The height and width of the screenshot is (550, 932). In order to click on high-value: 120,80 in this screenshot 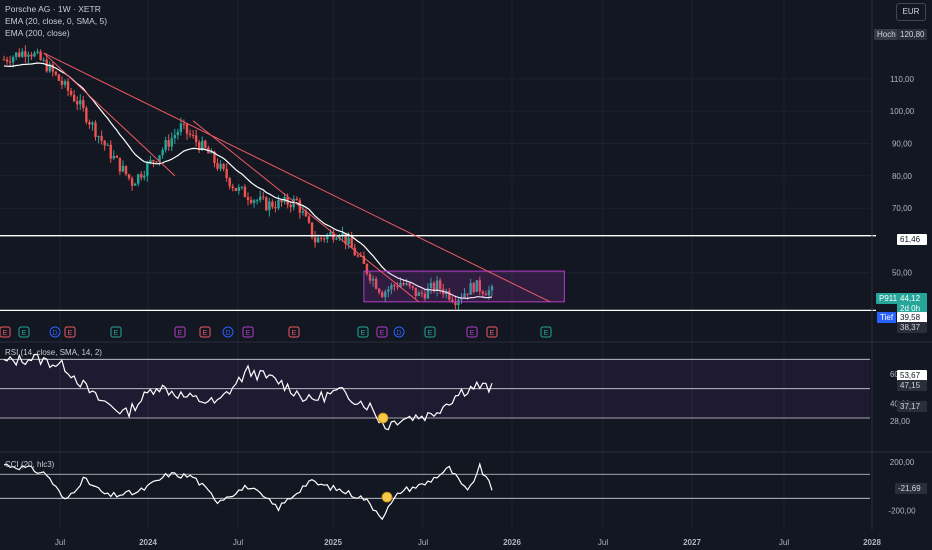, I will do `click(912, 34)`.